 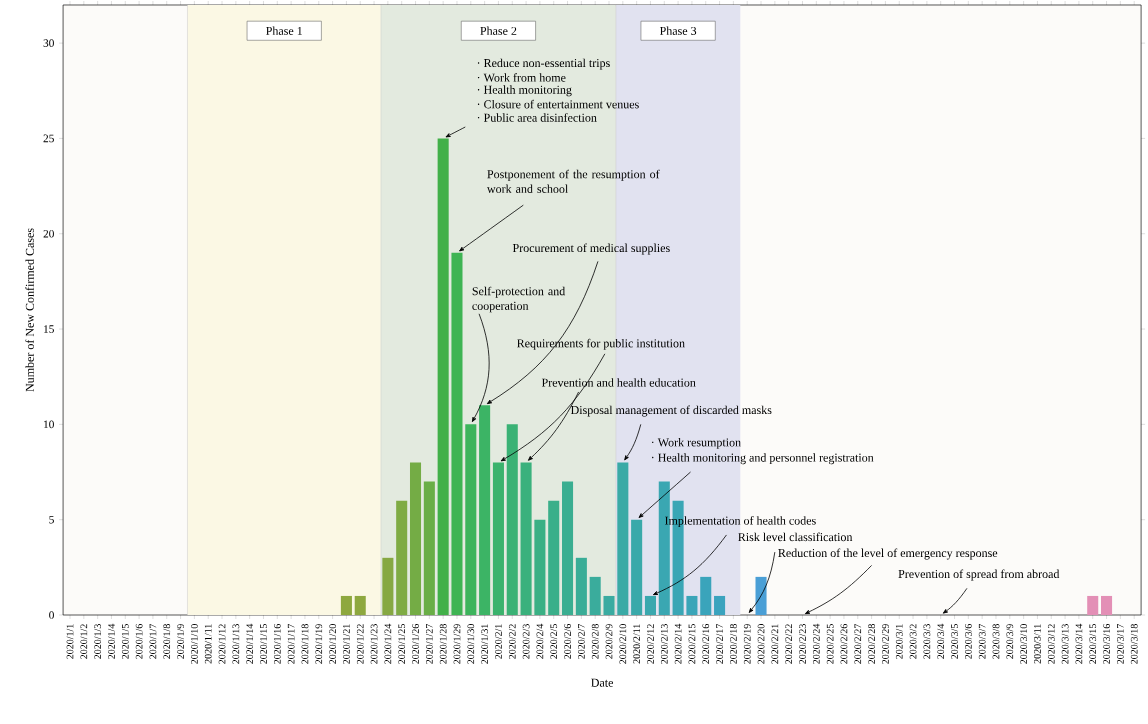 I want to click on x-tick-label: 2020/2/26, so click(x=844, y=644).